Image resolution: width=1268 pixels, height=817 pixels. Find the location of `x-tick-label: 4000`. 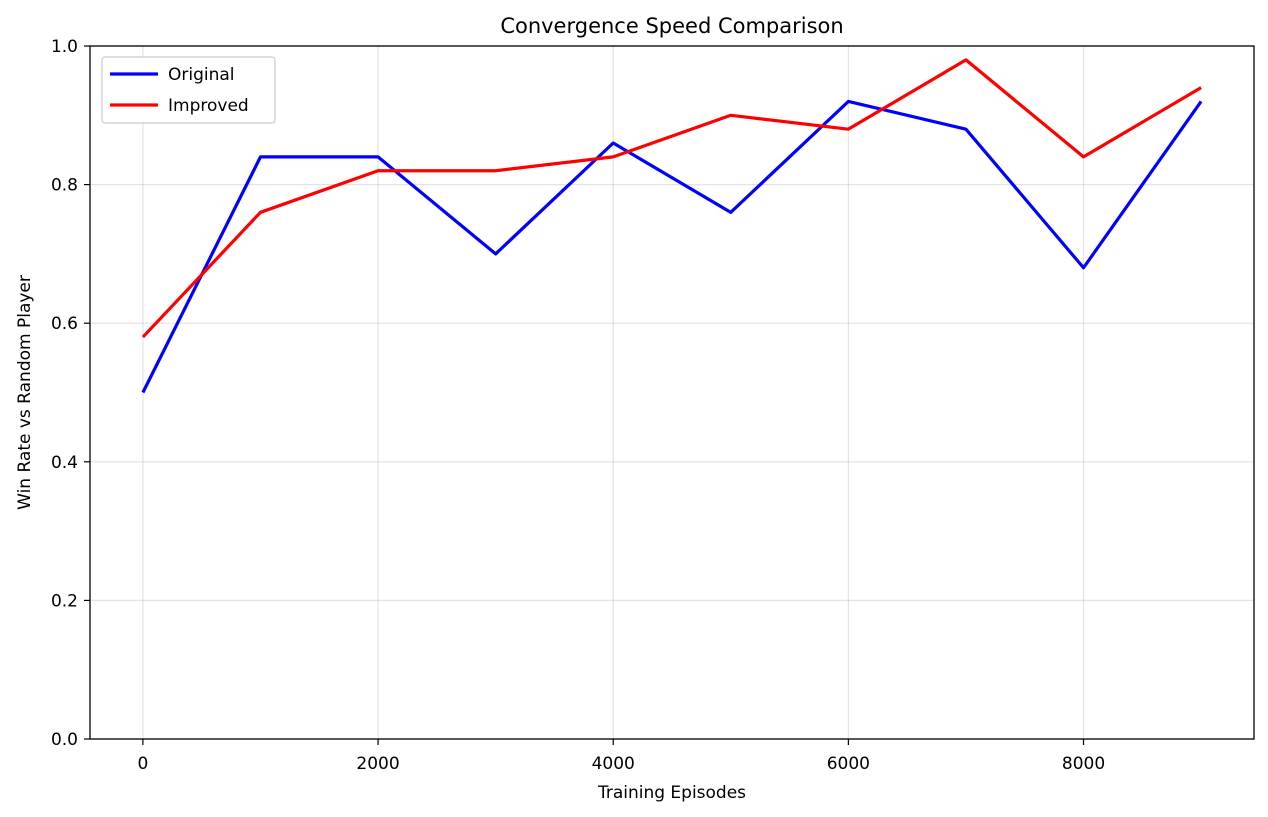

x-tick-label: 4000 is located at coordinates (613, 764).